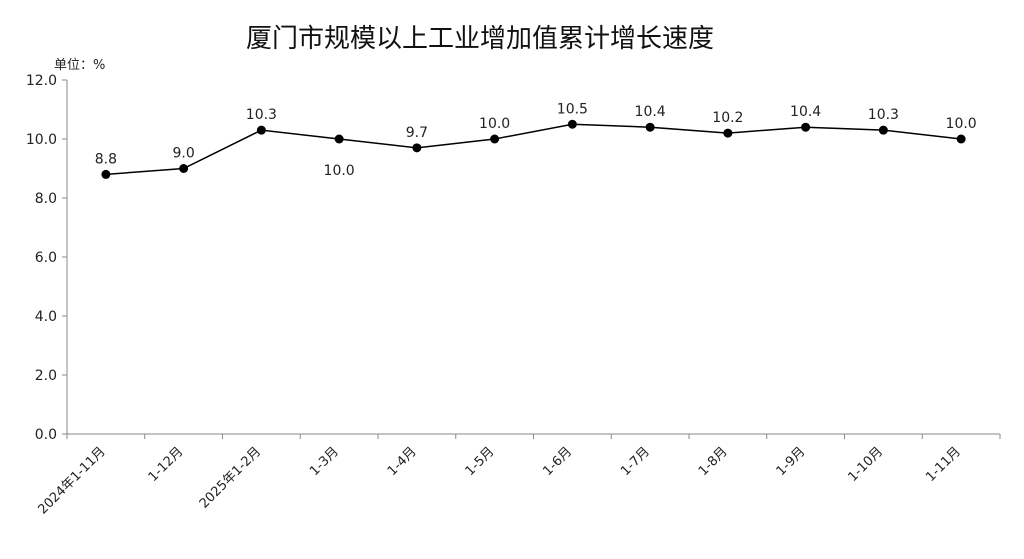 The image size is (1024, 559). Describe the element at coordinates (557, 461) in the screenshot. I see `x-tick-label: 1-6月` at that location.